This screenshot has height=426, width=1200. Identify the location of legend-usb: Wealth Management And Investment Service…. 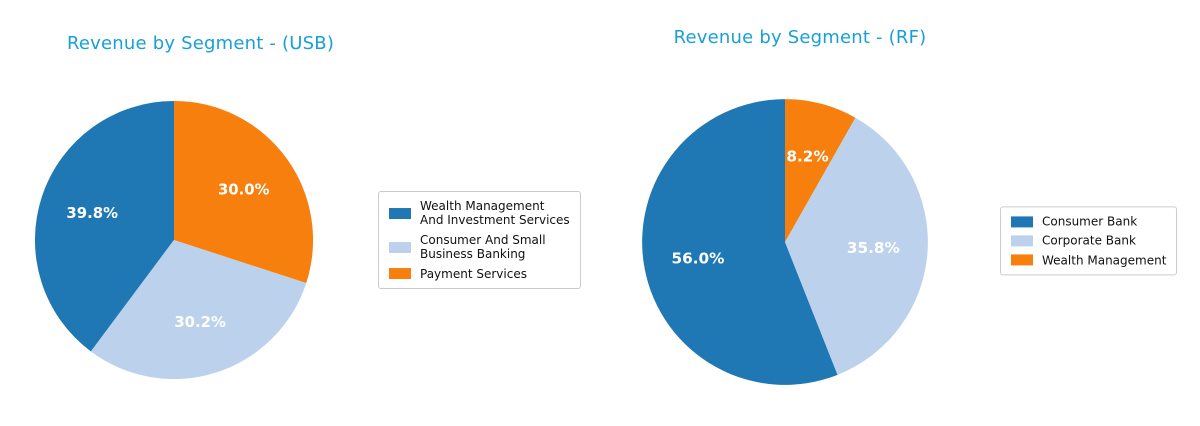
(479, 240).